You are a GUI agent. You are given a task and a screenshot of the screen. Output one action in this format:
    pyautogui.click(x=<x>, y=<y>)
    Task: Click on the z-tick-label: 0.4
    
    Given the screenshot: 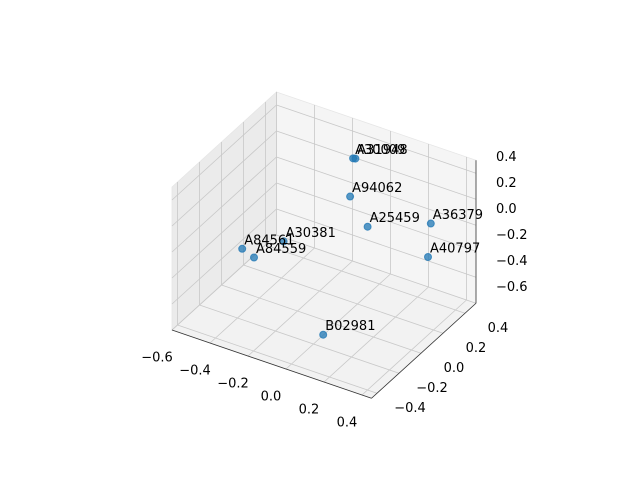 What is the action you would take?
    pyautogui.click(x=506, y=157)
    